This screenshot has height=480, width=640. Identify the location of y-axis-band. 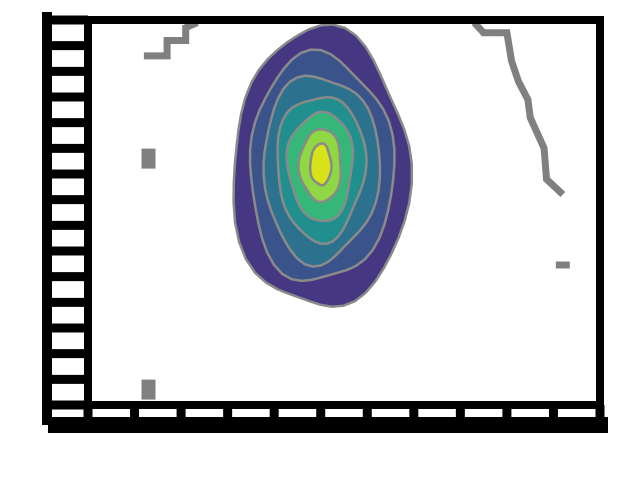
(47, 218).